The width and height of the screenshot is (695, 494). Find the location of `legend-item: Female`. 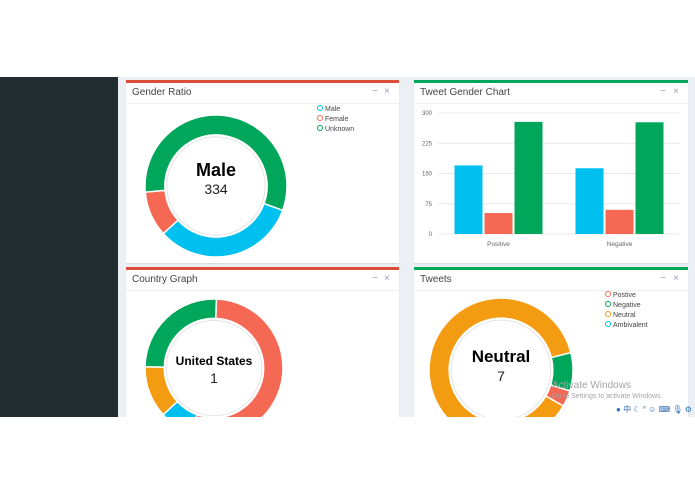

legend-item: Female is located at coordinates (335, 120).